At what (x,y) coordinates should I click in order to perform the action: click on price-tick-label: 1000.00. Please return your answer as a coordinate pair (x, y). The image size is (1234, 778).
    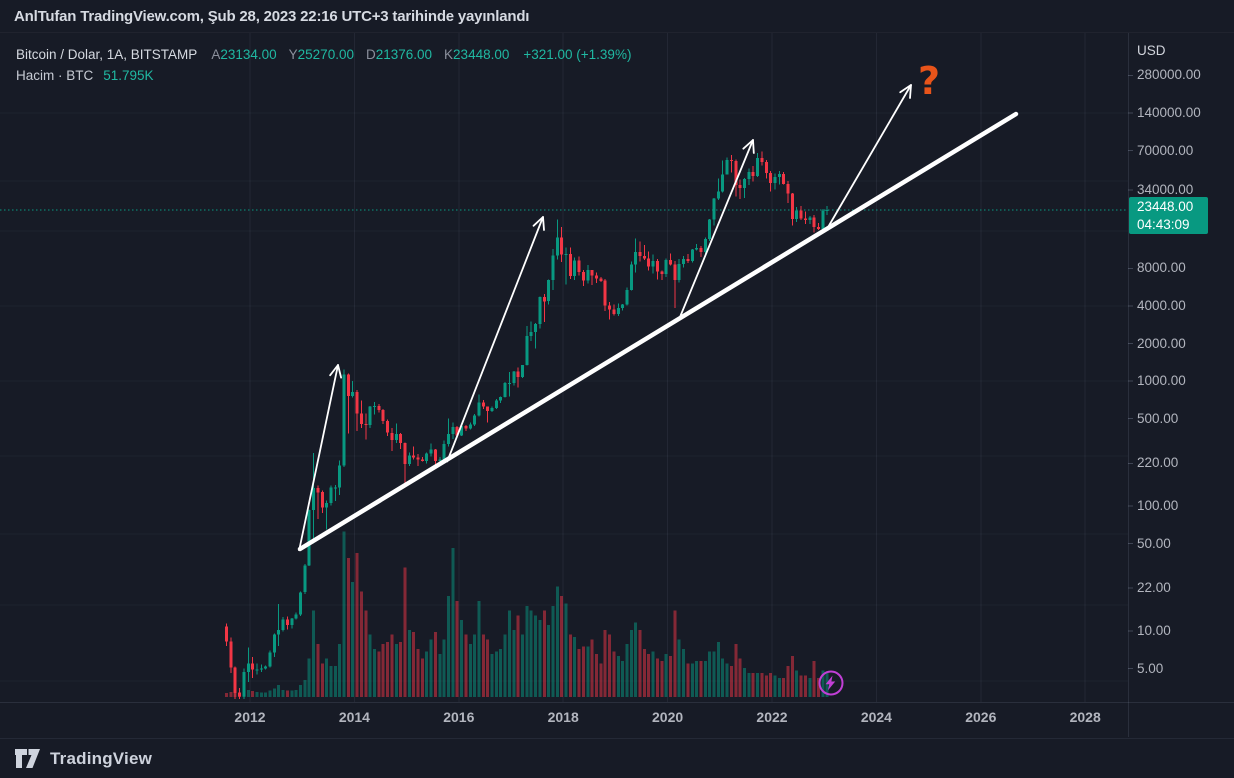
    Looking at the image, I should click on (1161, 381).